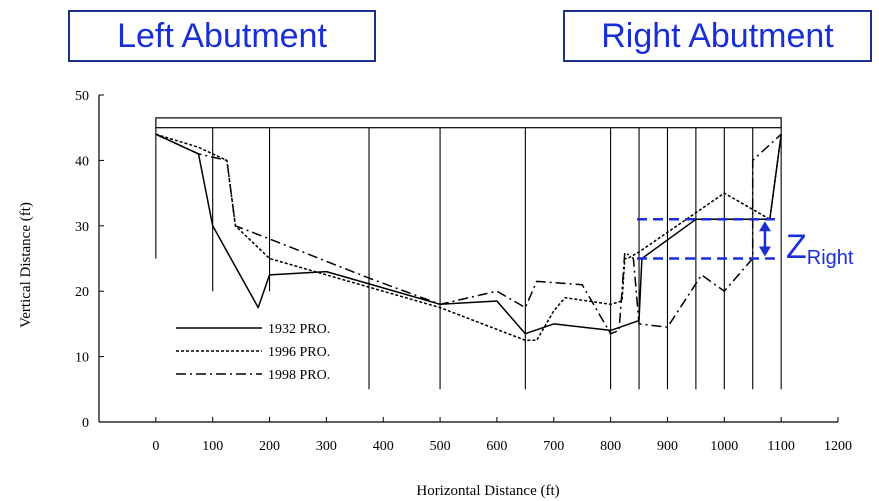 The image size is (879, 501). Describe the element at coordinates (326, 446) in the screenshot. I see `x-tick-label: 300` at that location.